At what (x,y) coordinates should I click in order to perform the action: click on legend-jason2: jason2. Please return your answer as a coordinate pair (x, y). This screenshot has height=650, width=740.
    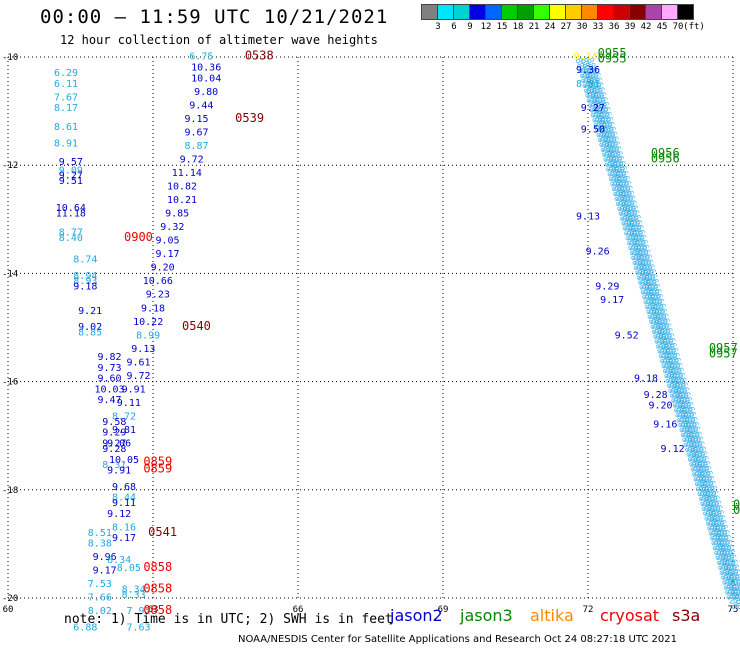
    Looking at the image, I should click on (416, 615).